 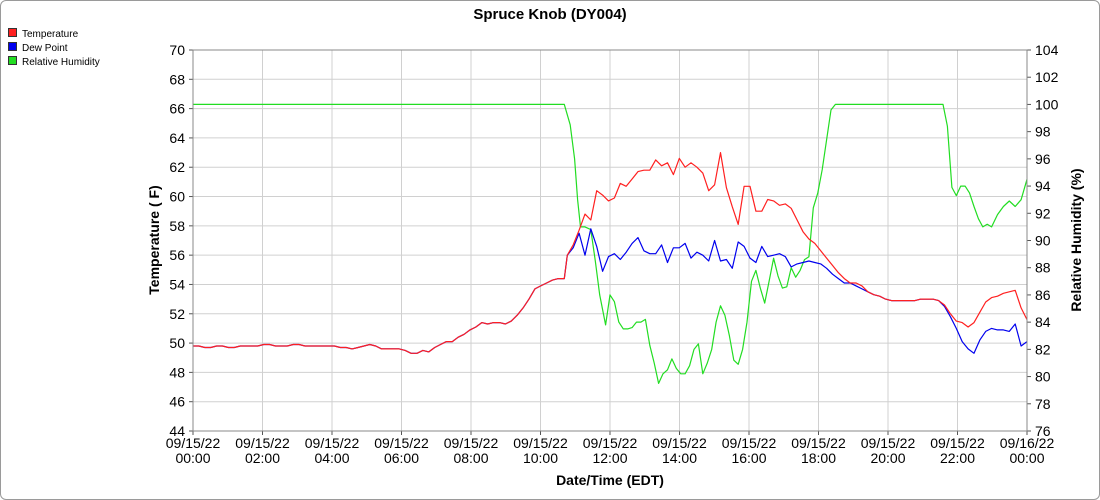 What do you see at coordinates (1027, 443) in the screenshot?
I see `x-tick-label-date: 09/16/22` at bounding box center [1027, 443].